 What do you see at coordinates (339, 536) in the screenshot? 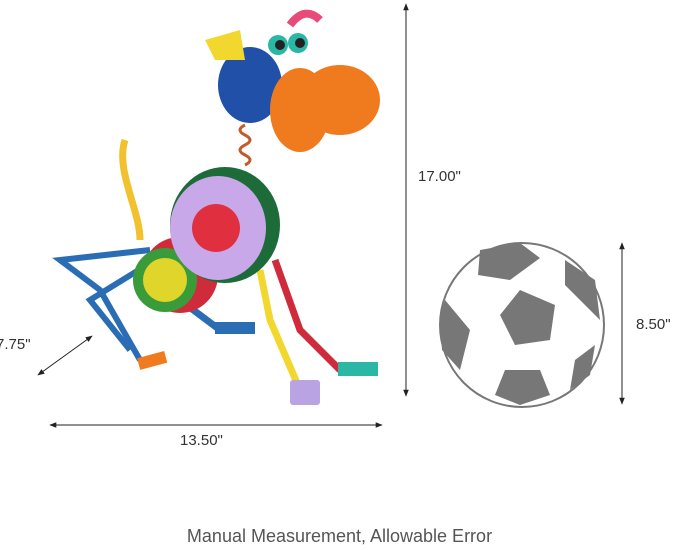
I see `caption: Manual Measurement, Allowable Error` at bounding box center [339, 536].